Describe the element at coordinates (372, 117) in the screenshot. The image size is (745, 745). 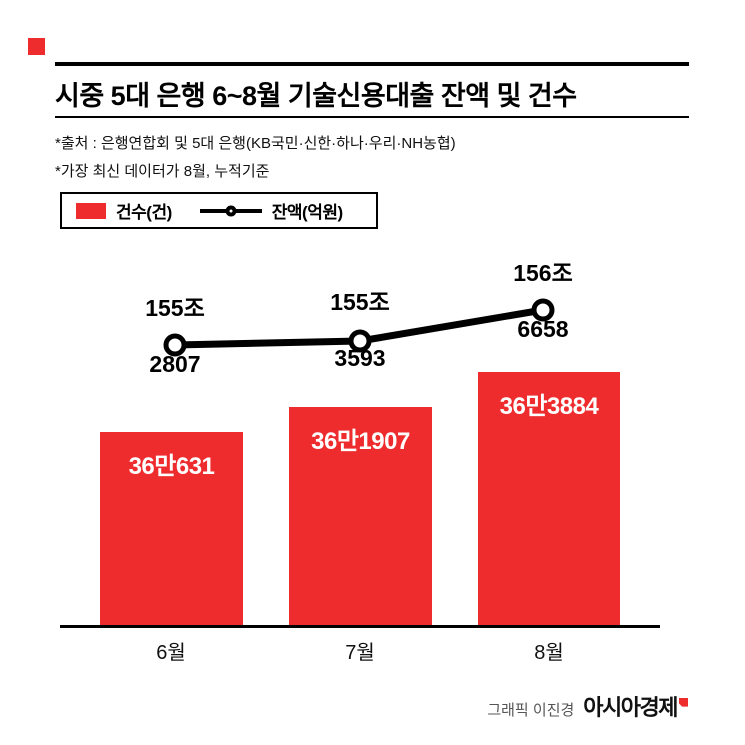
I see `title-bottom-rule` at that location.